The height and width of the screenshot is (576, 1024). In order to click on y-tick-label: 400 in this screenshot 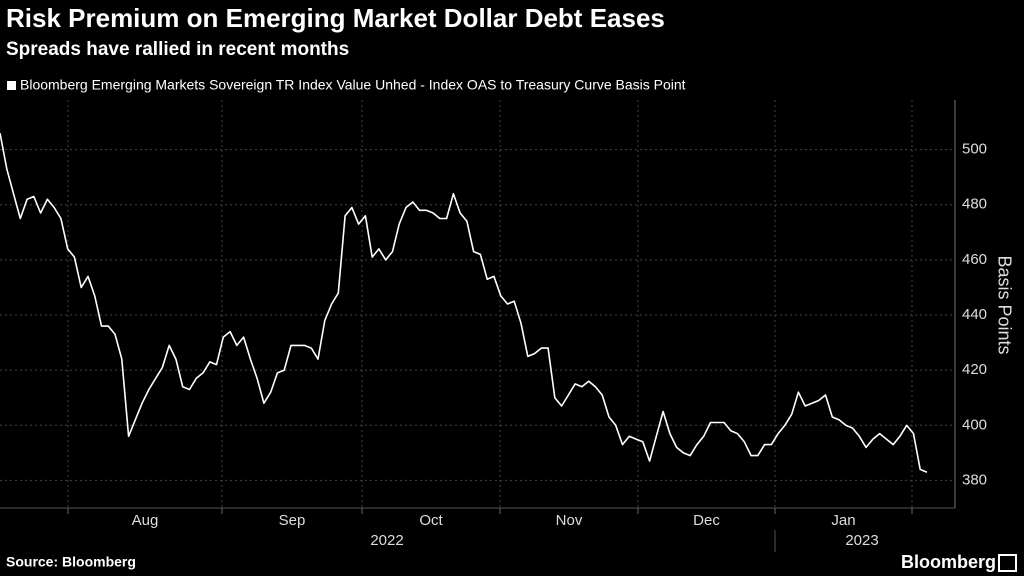, I will do `click(974, 424)`.